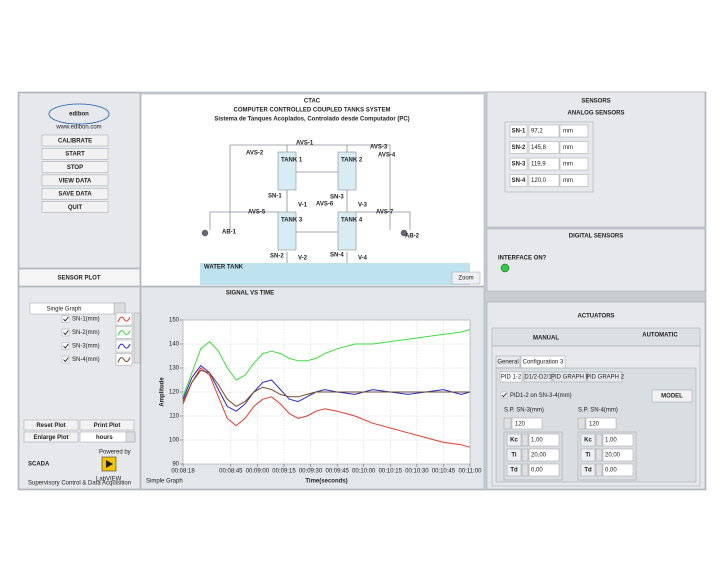 The width and height of the screenshot is (723, 584). I want to click on control-button-label: VIEW DATA, so click(75, 181).